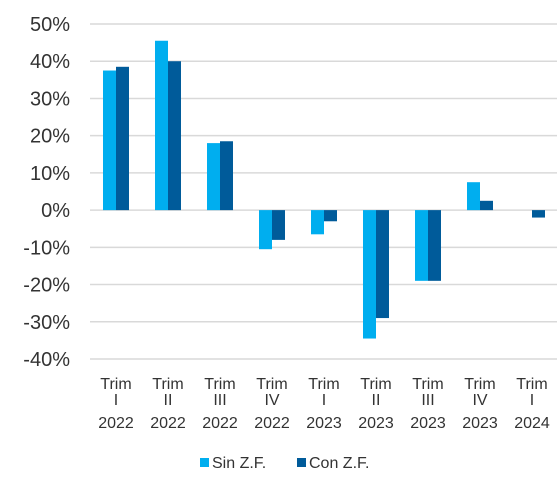  What do you see at coordinates (50, 137) in the screenshot?
I see `y-tick-label: 20%` at bounding box center [50, 137].